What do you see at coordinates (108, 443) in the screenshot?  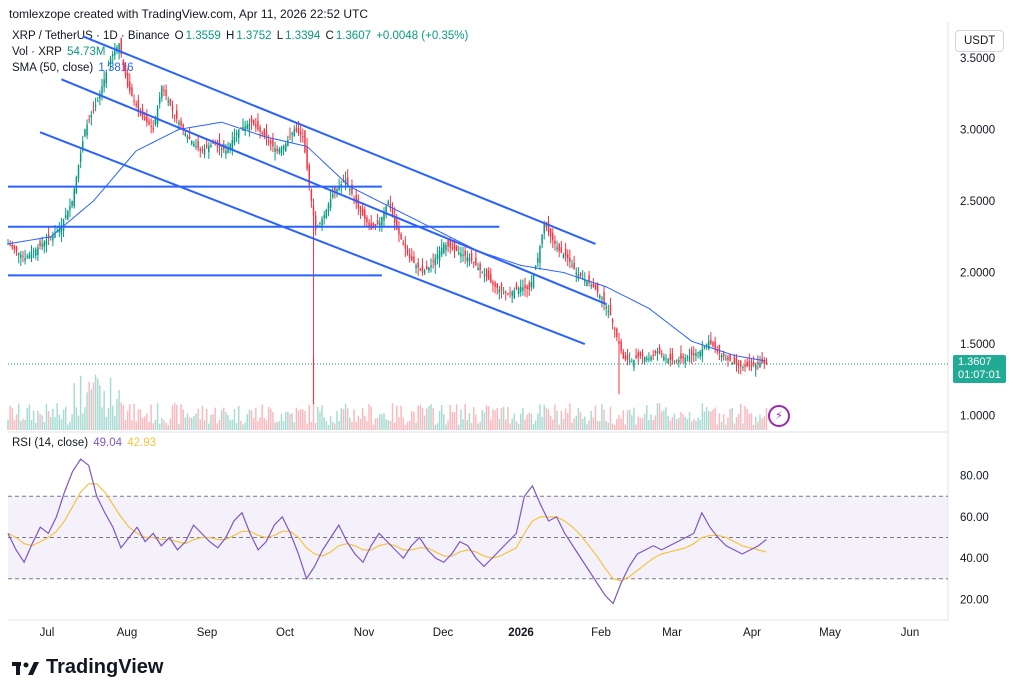 I see `rsi-value: 49.04` at bounding box center [108, 443].